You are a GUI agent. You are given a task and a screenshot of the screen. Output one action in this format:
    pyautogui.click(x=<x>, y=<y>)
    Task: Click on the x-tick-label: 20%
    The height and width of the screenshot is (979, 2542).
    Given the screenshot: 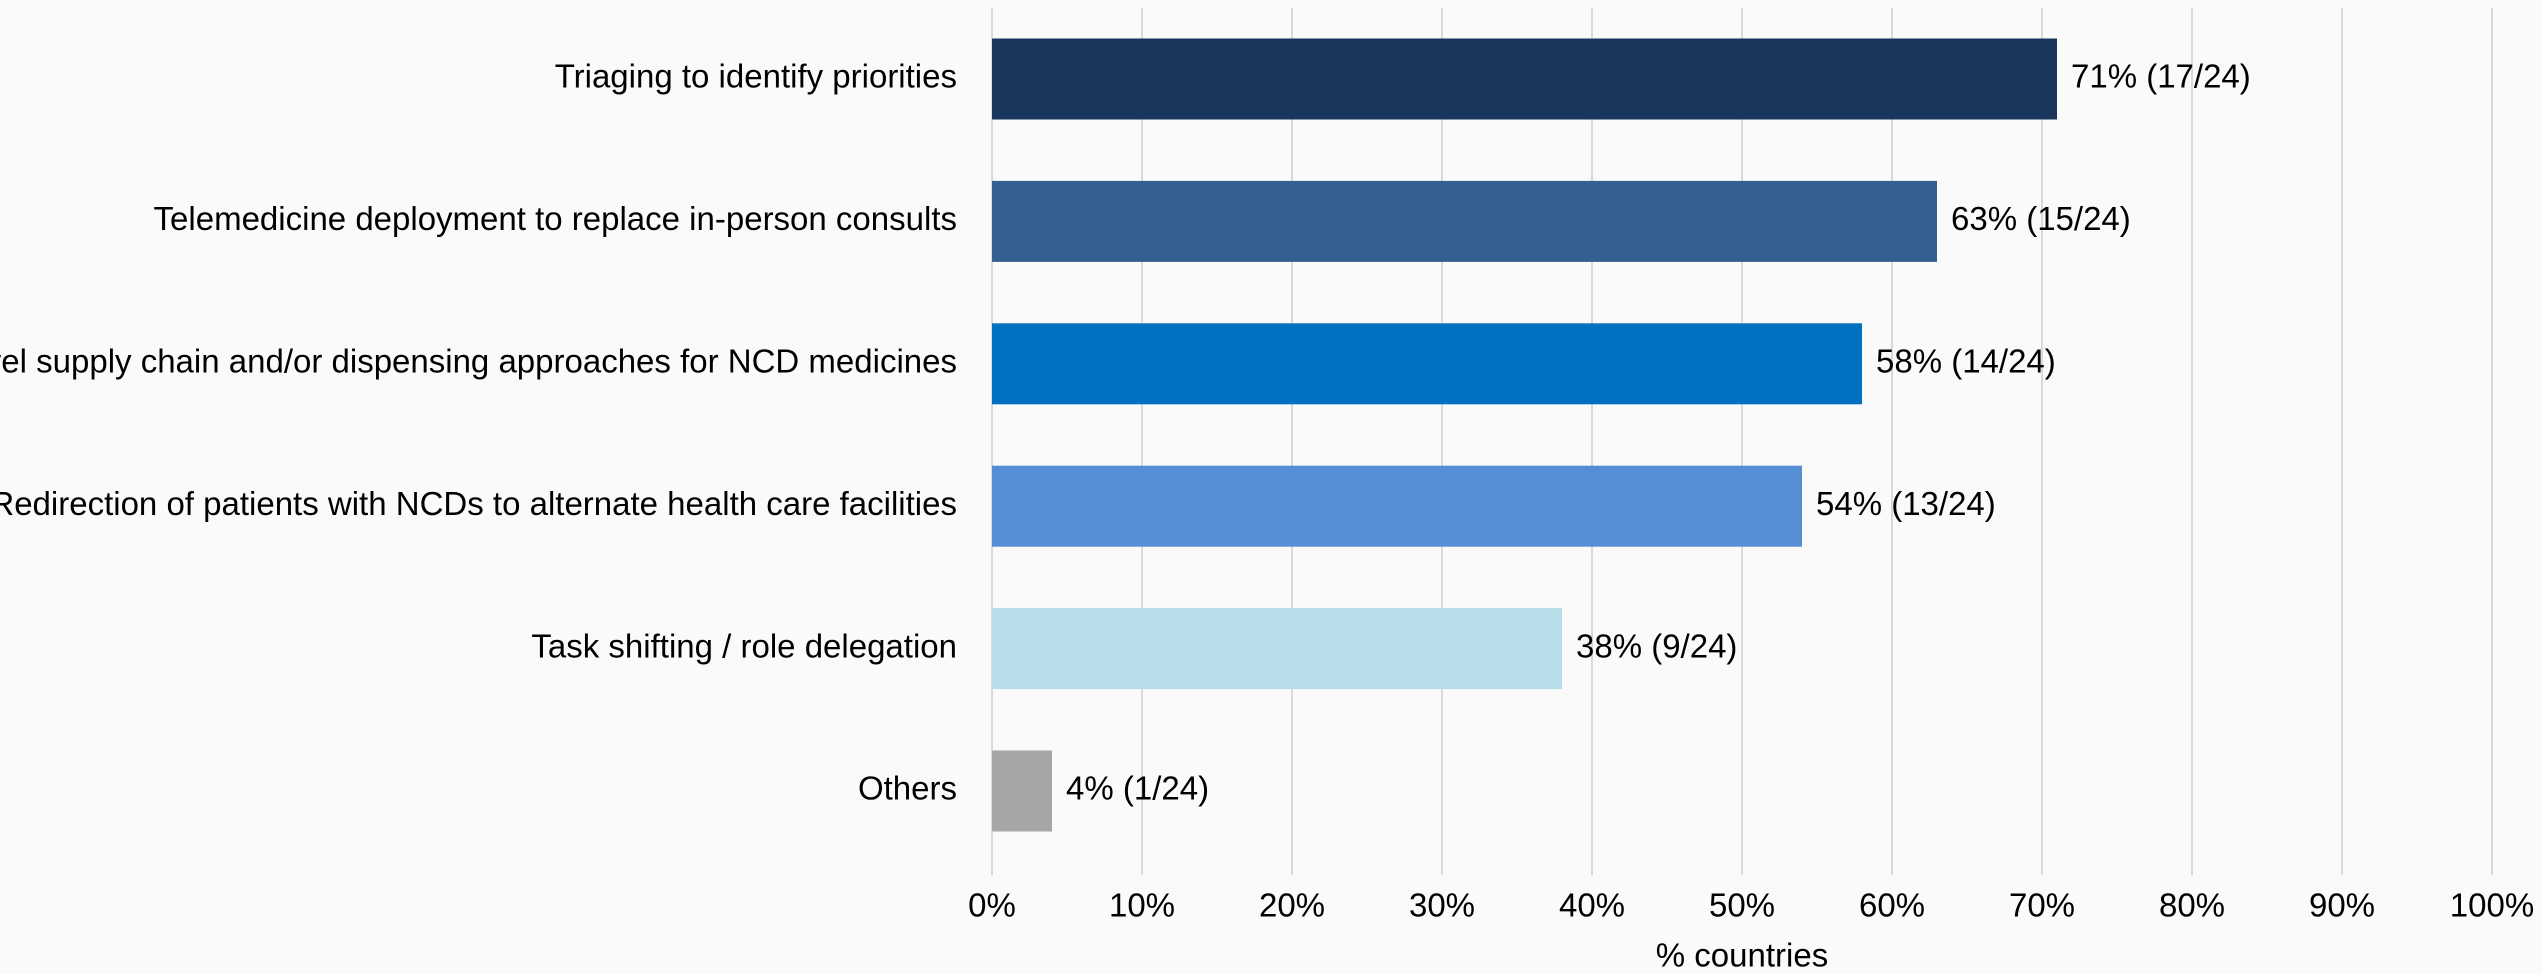 What is the action you would take?
    pyautogui.click(x=1292, y=905)
    